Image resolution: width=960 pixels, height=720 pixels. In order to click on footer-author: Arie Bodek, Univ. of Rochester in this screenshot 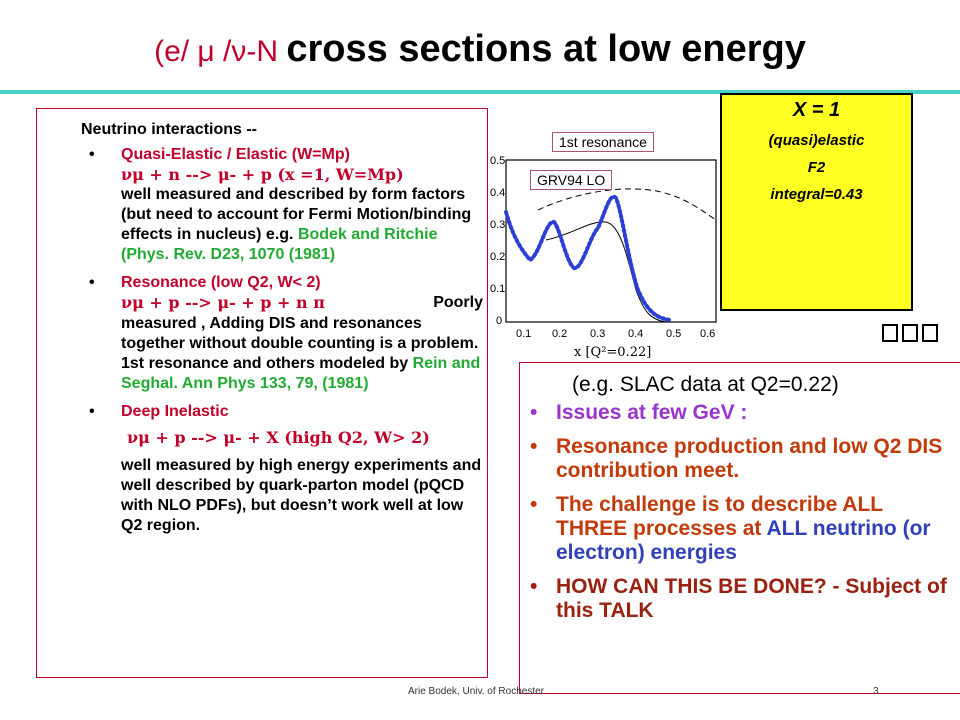, I will do `click(476, 691)`.